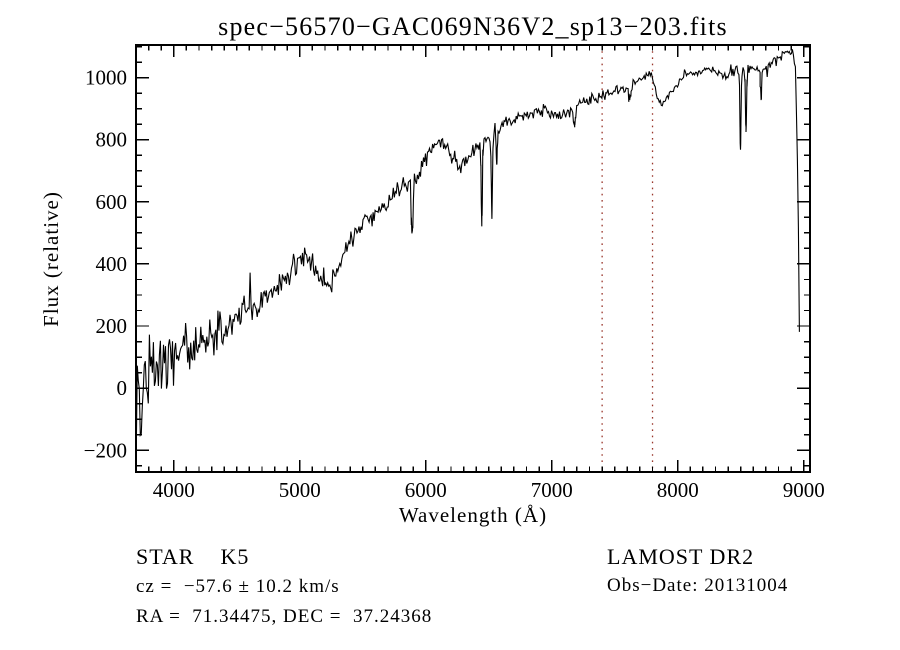 The width and height of the screenshot is (900, 650). I want to click on x-tick-label: 5000, so click(300, 490).